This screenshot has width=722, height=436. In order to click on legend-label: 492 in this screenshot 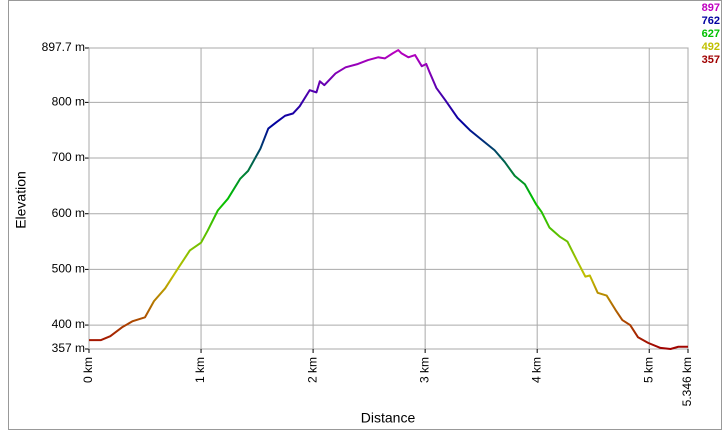, I will do `click(711, 47)`.